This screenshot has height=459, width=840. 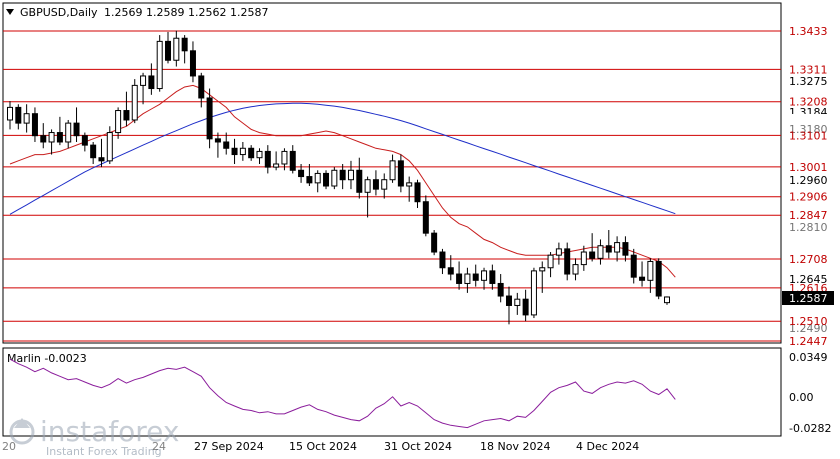 What do you see at coordinates (801, 397) in the screenshot?
I see `indicator-tick-label: 0.00` at bounding box center [801, 397].